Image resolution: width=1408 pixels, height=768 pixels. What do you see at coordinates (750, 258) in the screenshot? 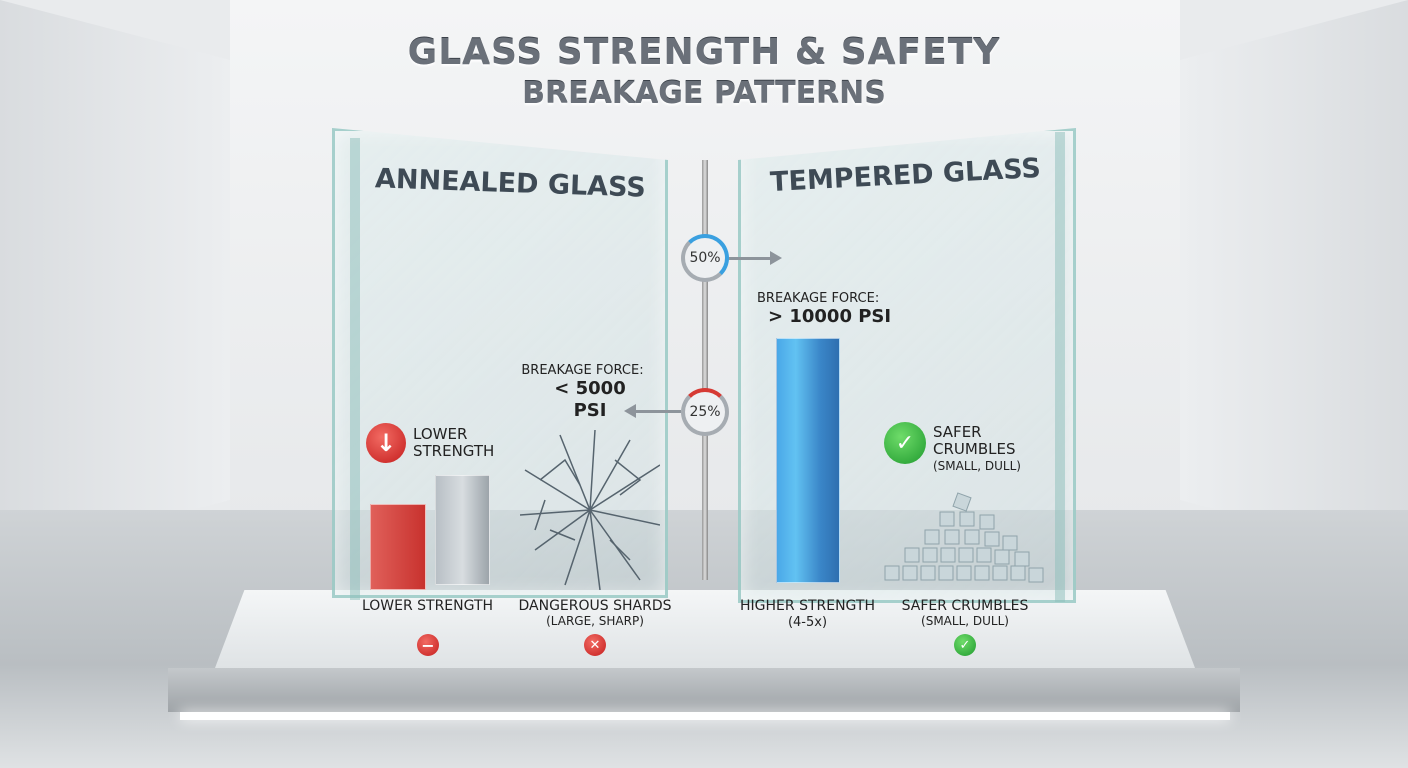
I see `arrow-right` at bounding box center [750, 258].